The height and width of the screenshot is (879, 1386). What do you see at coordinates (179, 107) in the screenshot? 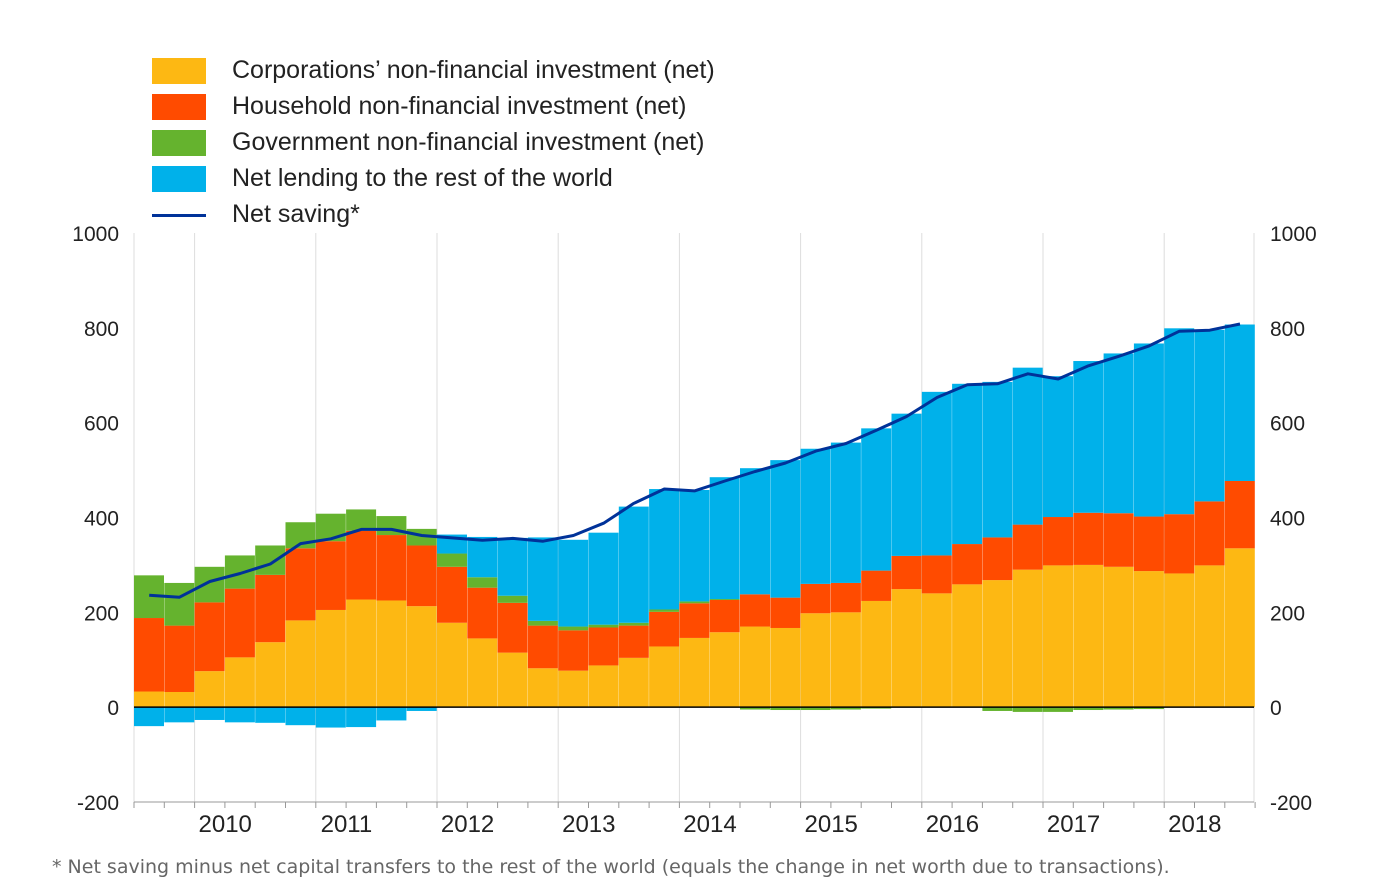
I see `legend-swatch-household` at bounding box center [179, 107].